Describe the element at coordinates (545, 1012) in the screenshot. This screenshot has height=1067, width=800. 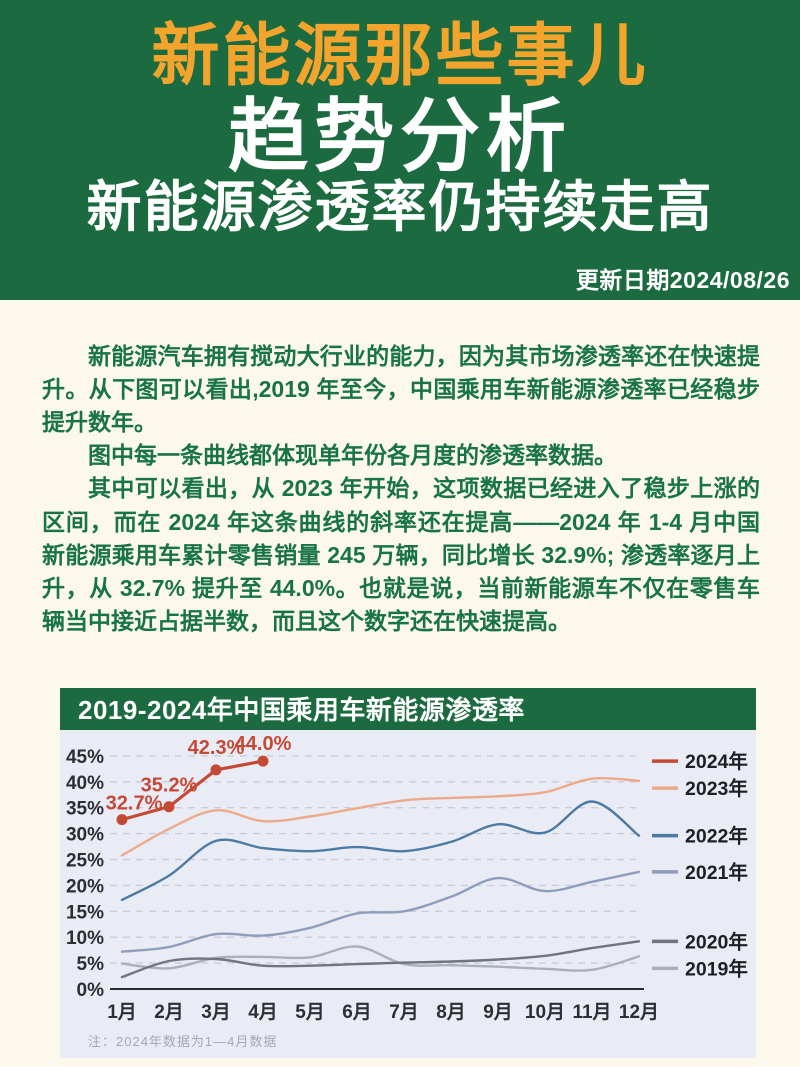
I see `svg-text: 10月` at that location.